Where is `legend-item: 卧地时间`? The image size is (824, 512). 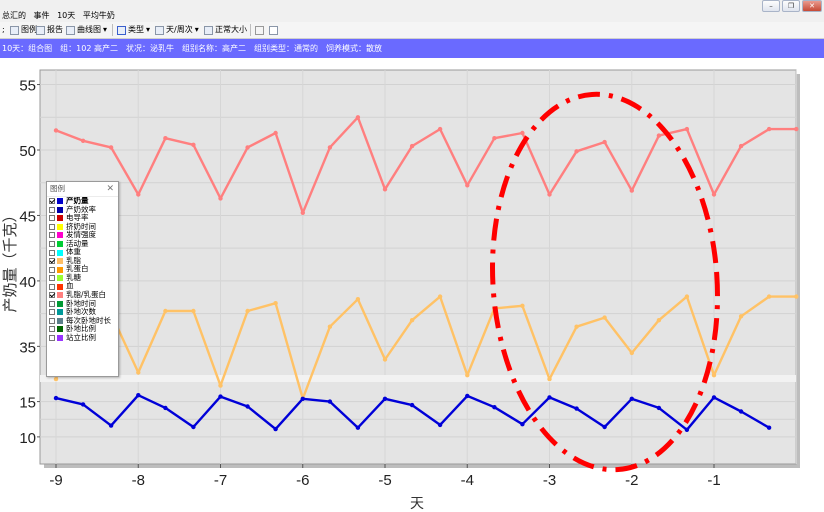 legend-item: 卧地时间 is located at coordinates (82, 304).